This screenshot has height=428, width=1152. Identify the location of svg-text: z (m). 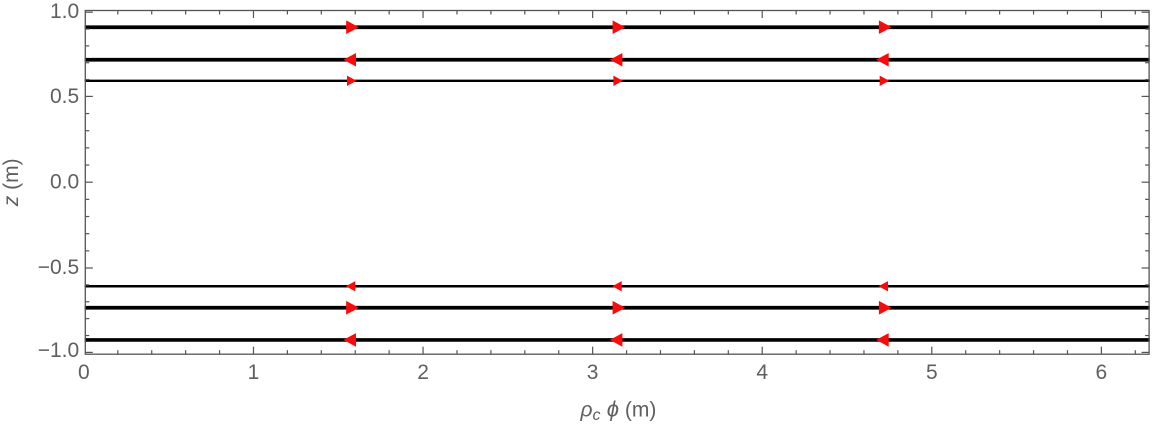
(11, 182).